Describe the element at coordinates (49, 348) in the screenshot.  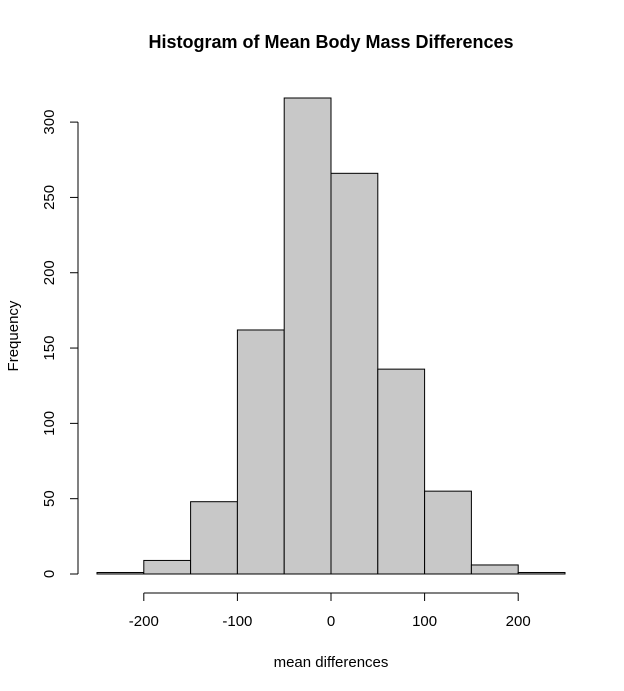
I see `y-tick-label-3: 150` at that location.